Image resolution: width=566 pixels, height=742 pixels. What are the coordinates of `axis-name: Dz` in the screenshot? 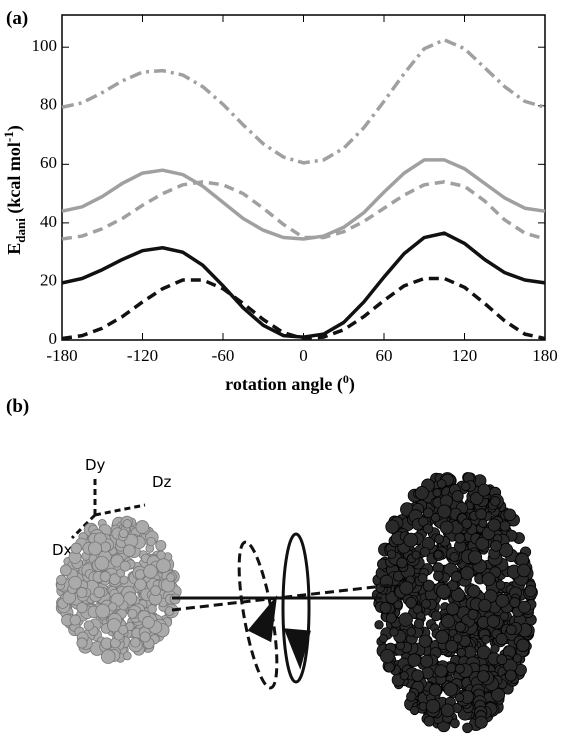 It's located at (162, 482).